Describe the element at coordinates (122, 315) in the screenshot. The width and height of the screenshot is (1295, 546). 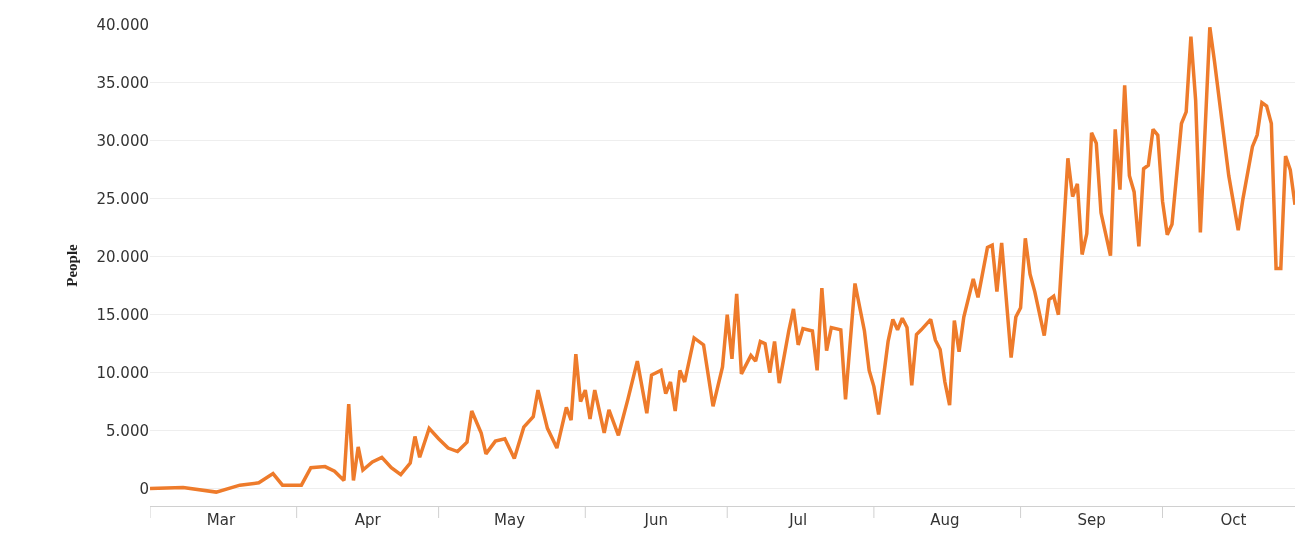
I see `y-tick-label: 15.000` at that location.